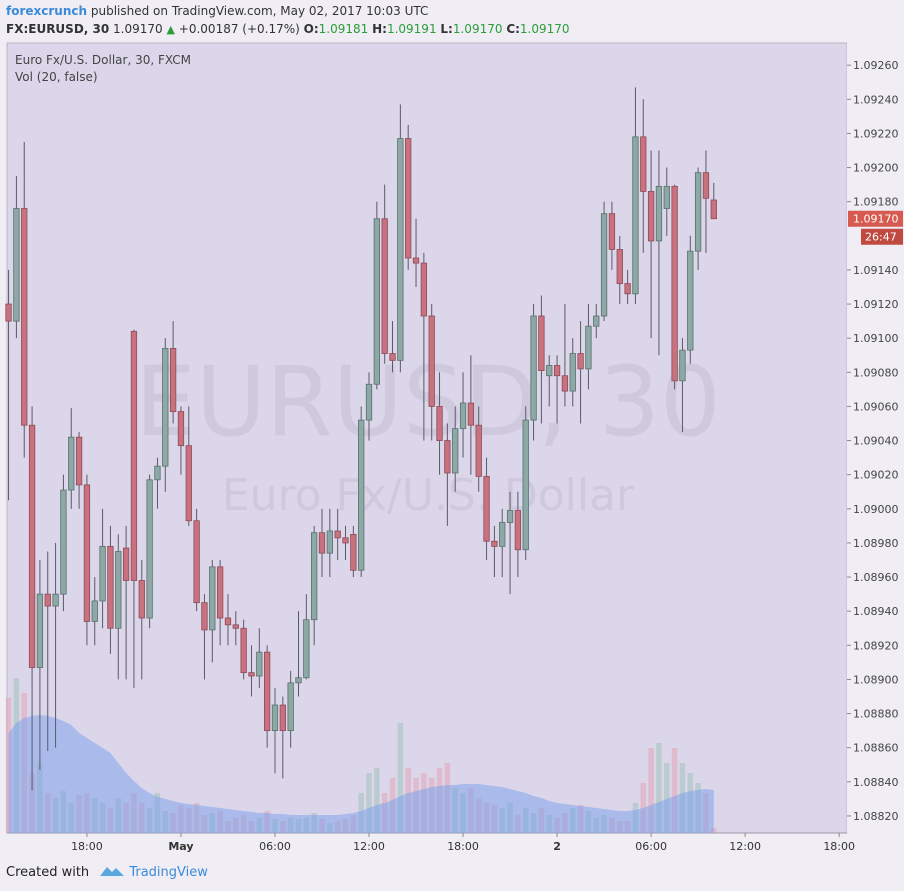 The height and width of the screenshot is (891, 904). Describe the element at coordinates (876, 679) in the screenshot. I see `y-tick-label: 1.08900` at that location.